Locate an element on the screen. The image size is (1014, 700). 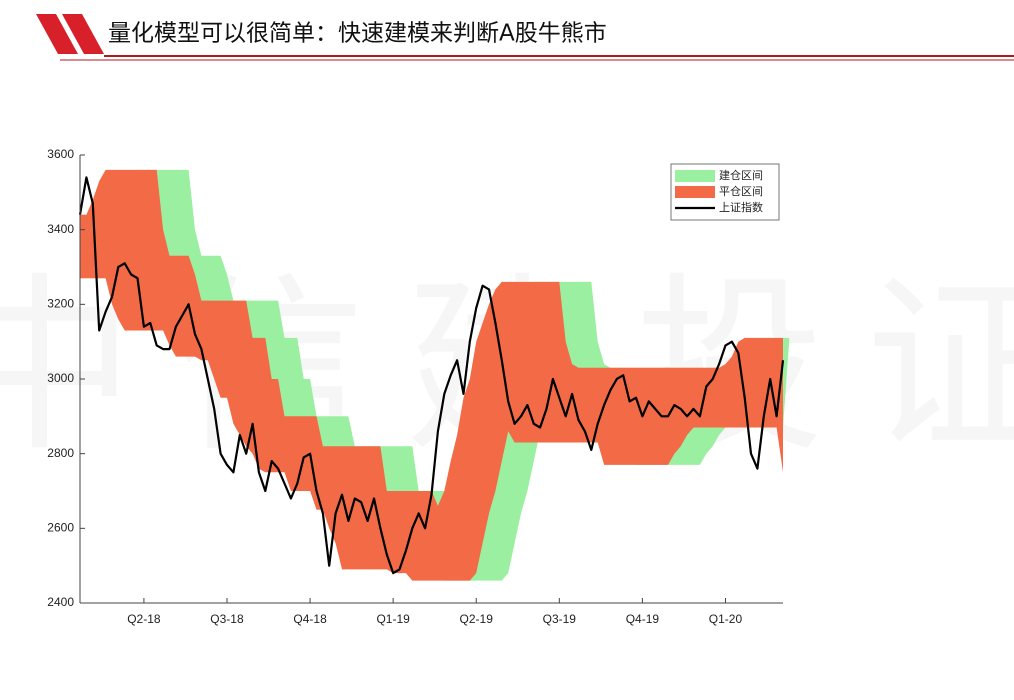
x-tick-label: Q1-20 is located at coordinates (726, 619).